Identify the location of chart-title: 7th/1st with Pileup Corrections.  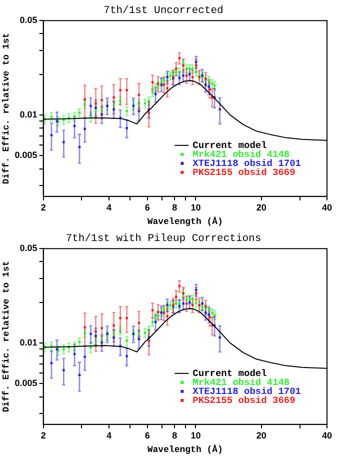
(164, 239).